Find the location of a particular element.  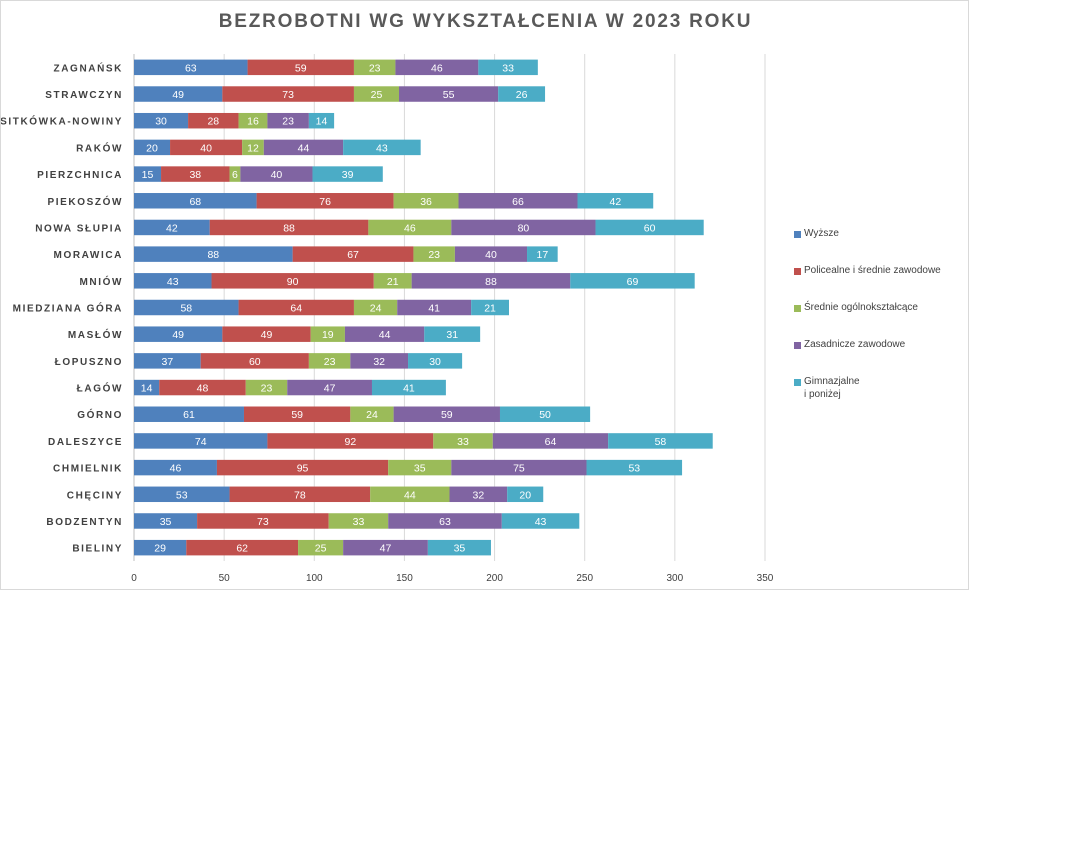

data-label: 33 is located at coordinates (463, 442).